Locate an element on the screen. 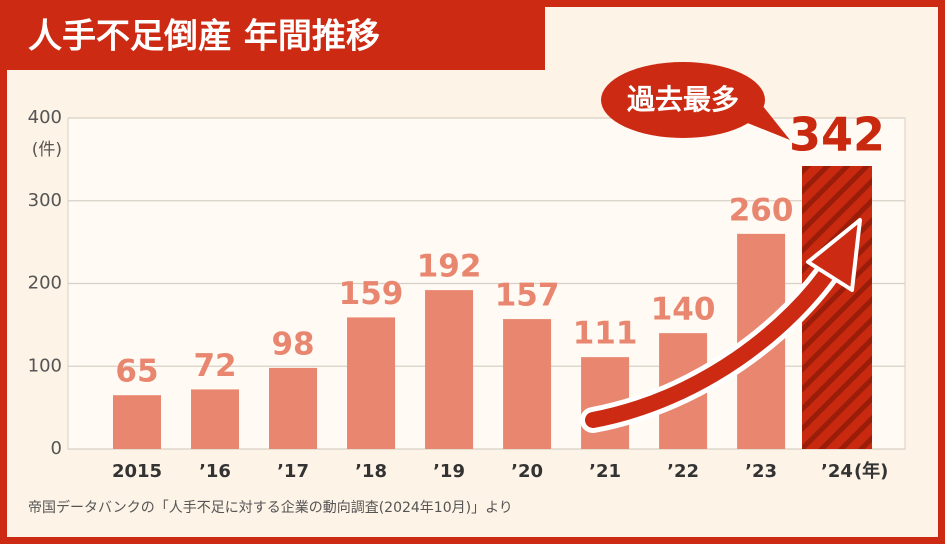 The width and height of the screenshot is (945, 548). x-axis-label: (年) is located at coordinates (871, 471).